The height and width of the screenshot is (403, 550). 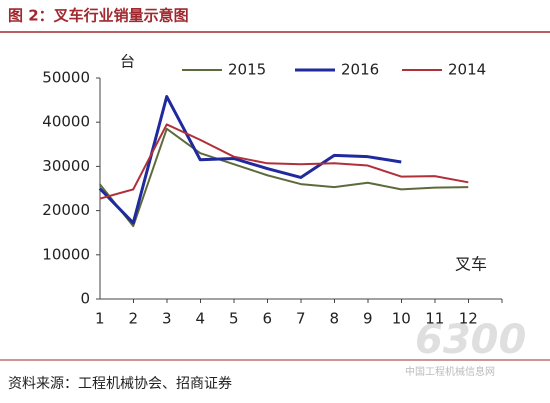 I want to click on y-unit: 台, so click(x=127, y=62).